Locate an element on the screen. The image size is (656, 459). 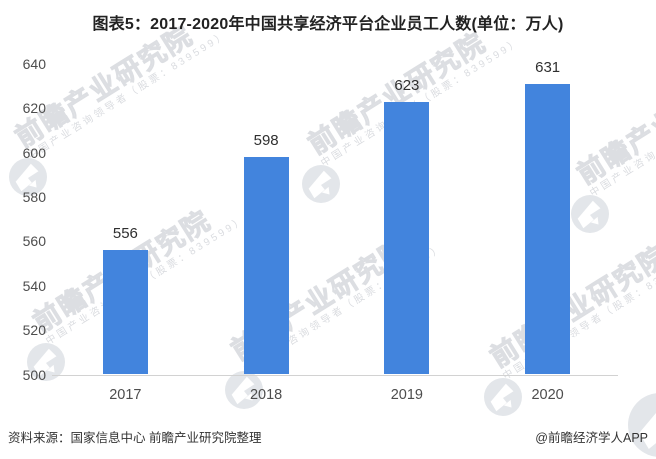
bar-2020 is located at coordinates (548, 229).